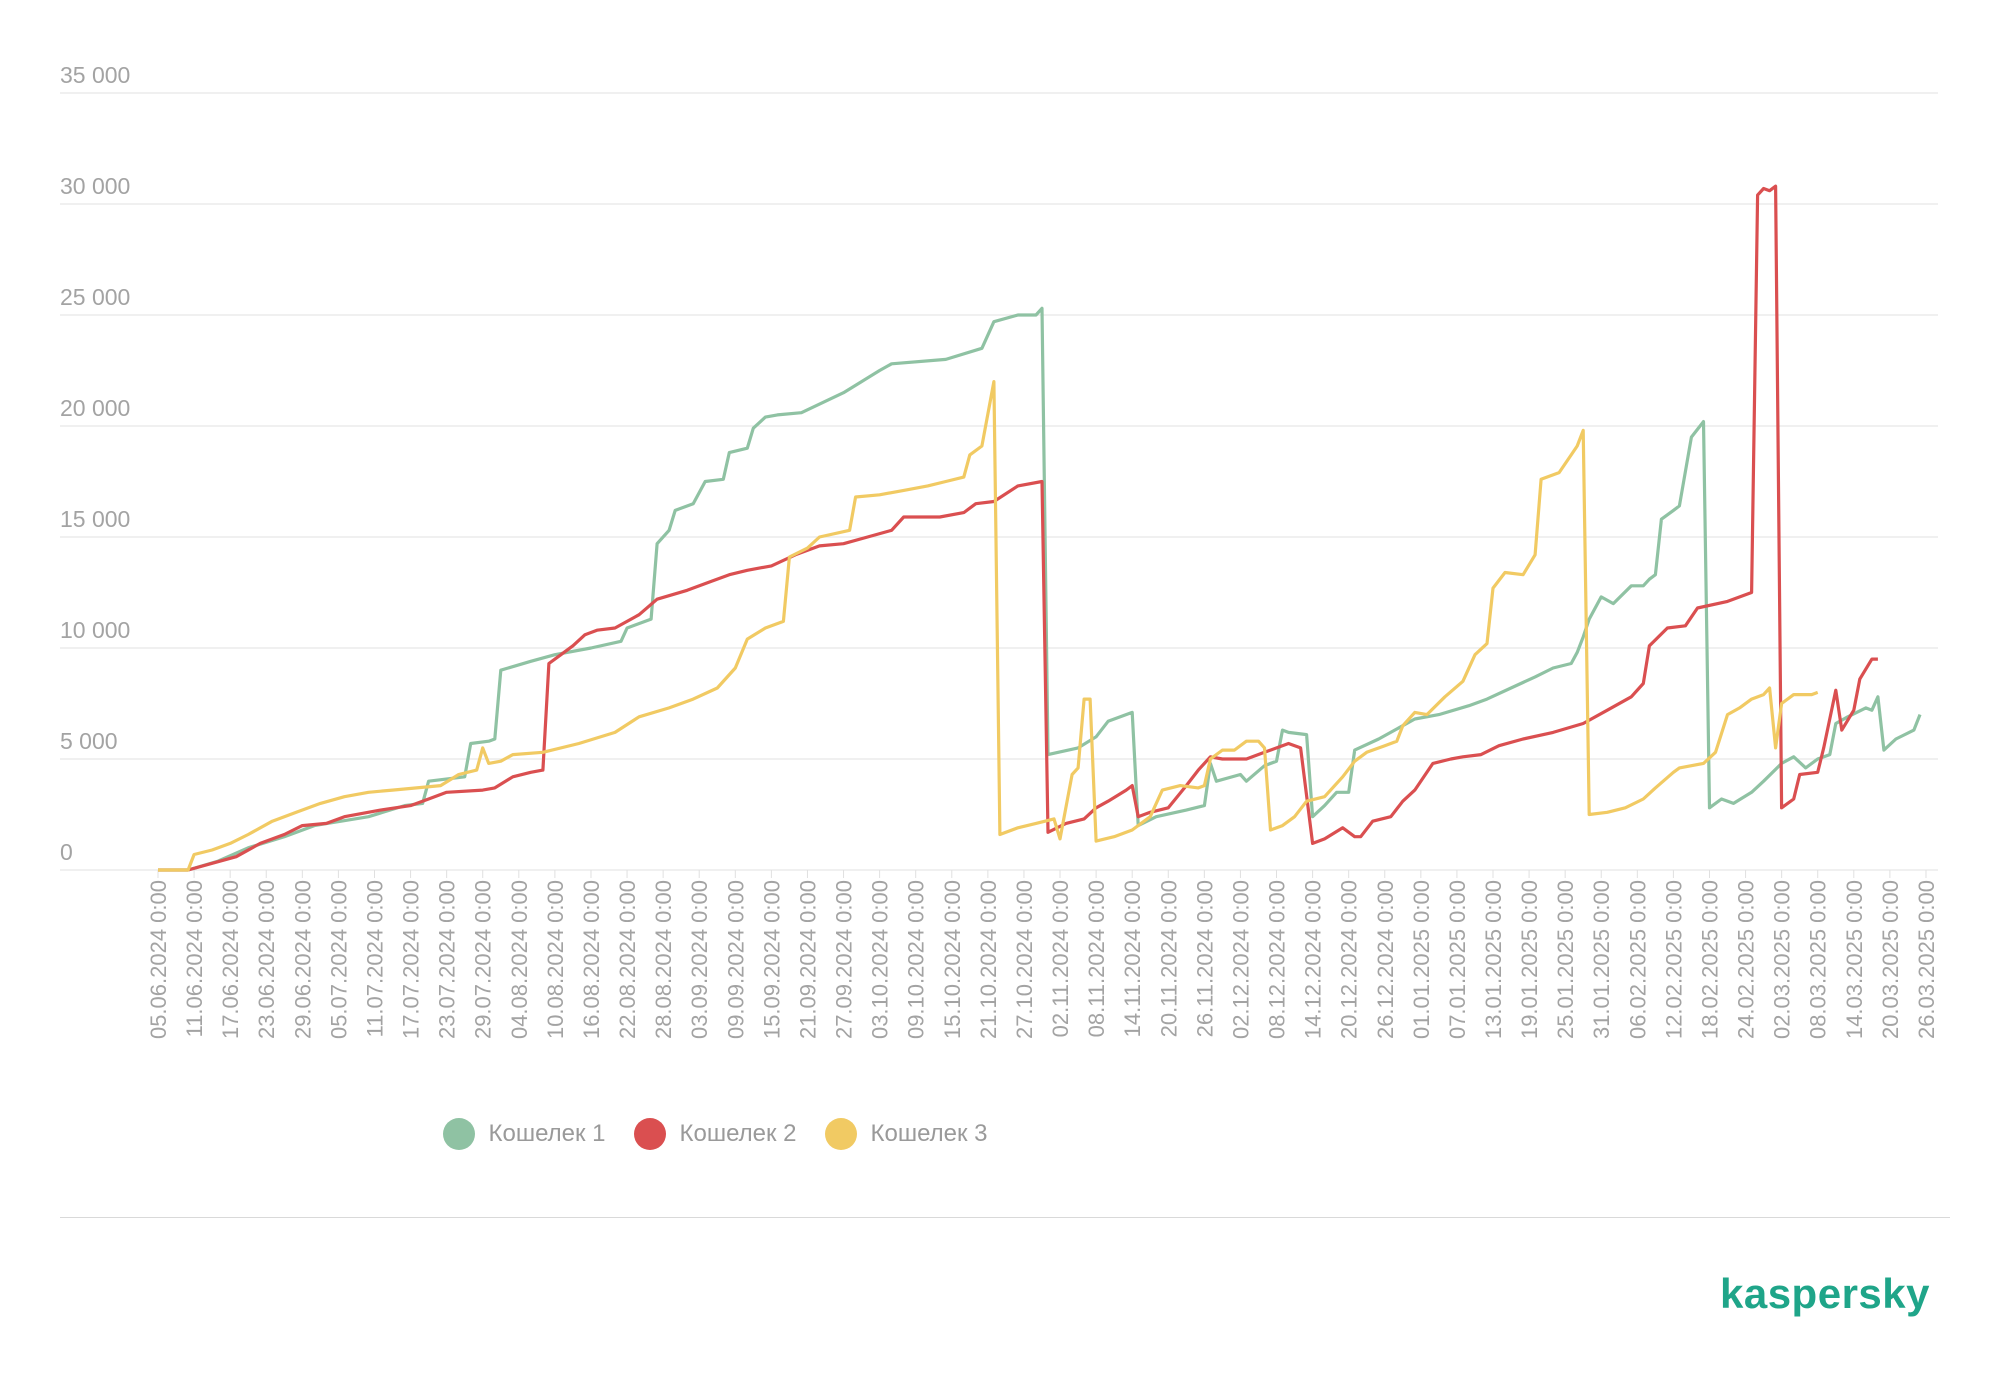 This screenshot has height=1374, width=2000. Describe the element at coordinates (738, 1133) in the screenshot. I see `legend-label: Кошелек 2` at that location.